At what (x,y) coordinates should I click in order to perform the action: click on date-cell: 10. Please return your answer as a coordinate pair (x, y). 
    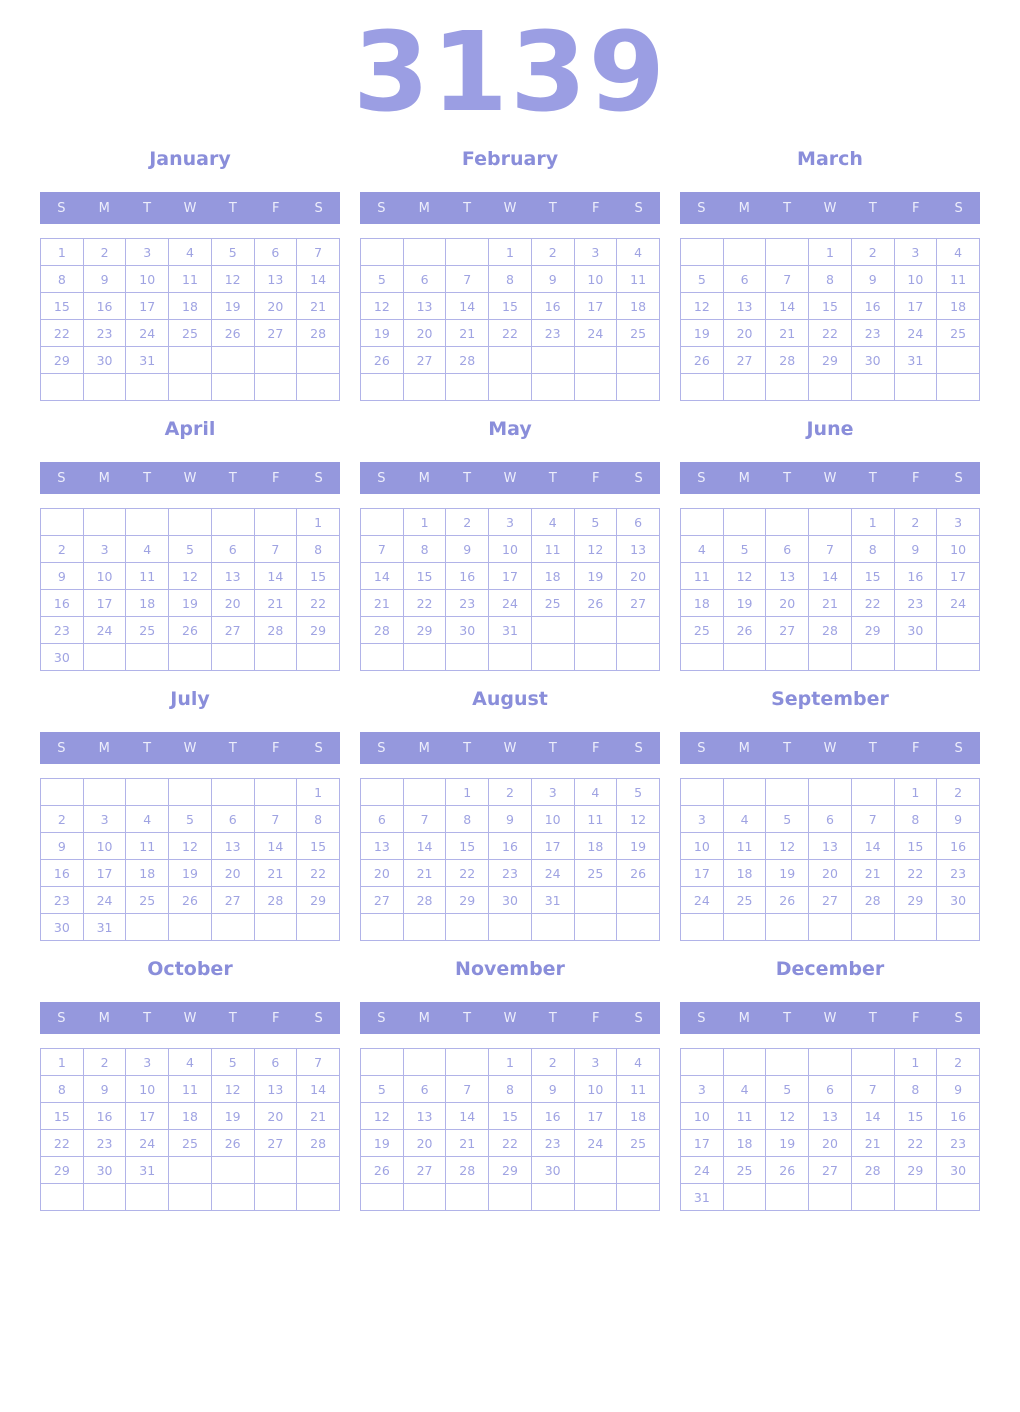
    Looking at the image, I should click on (104, 576).